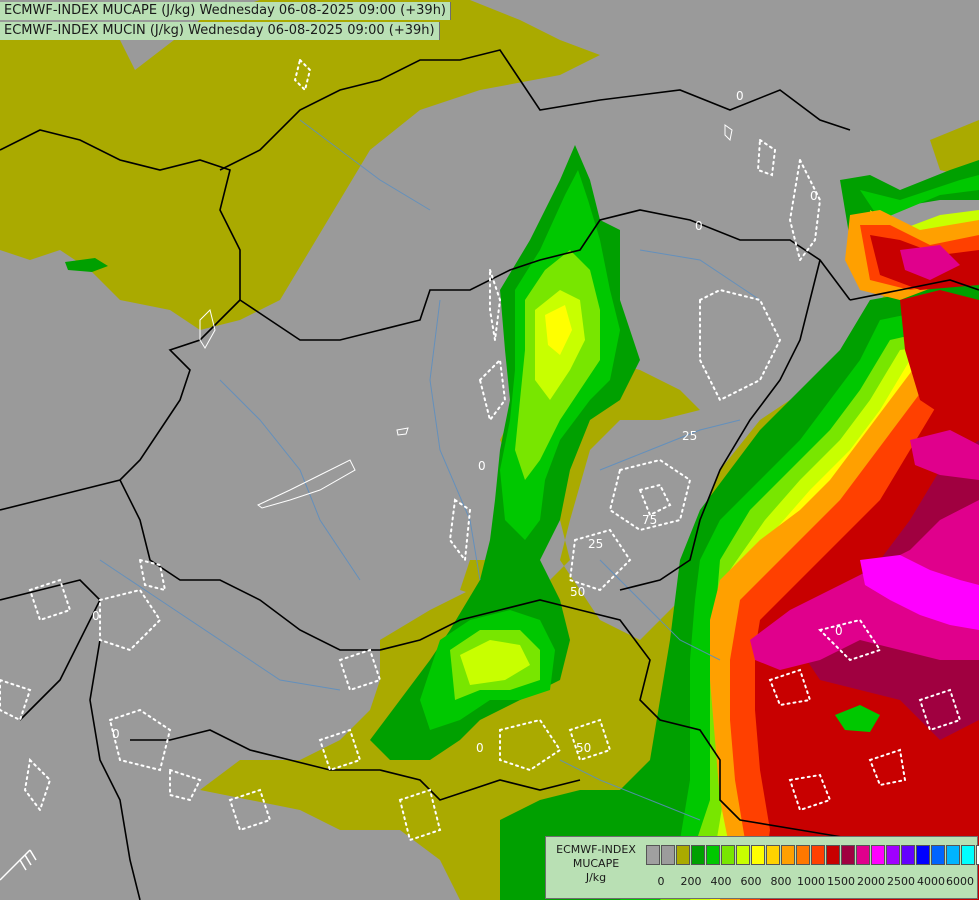  I want to click on wind-barb-icon, so click(18, 865).